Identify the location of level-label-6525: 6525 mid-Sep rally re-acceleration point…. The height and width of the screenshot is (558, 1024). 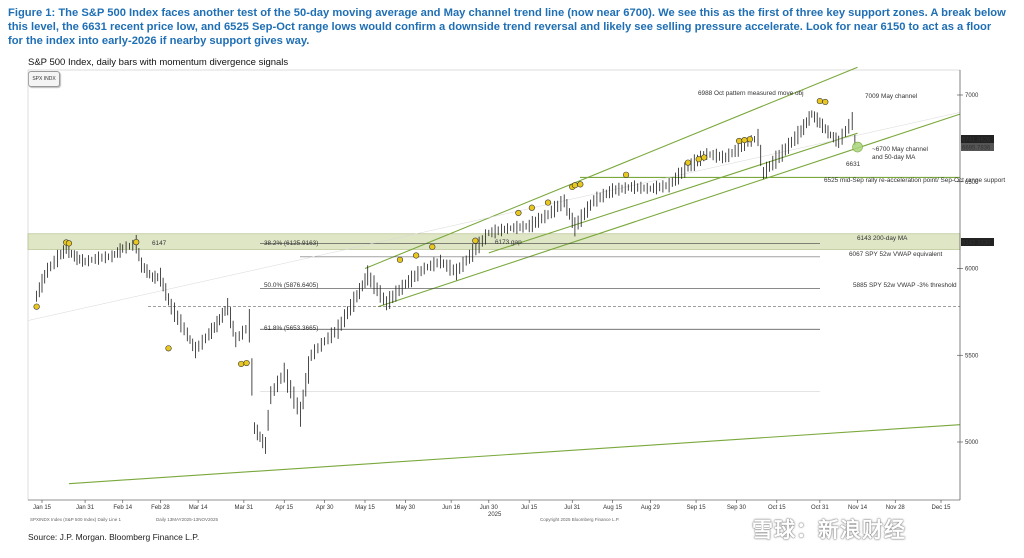
(914, 180).